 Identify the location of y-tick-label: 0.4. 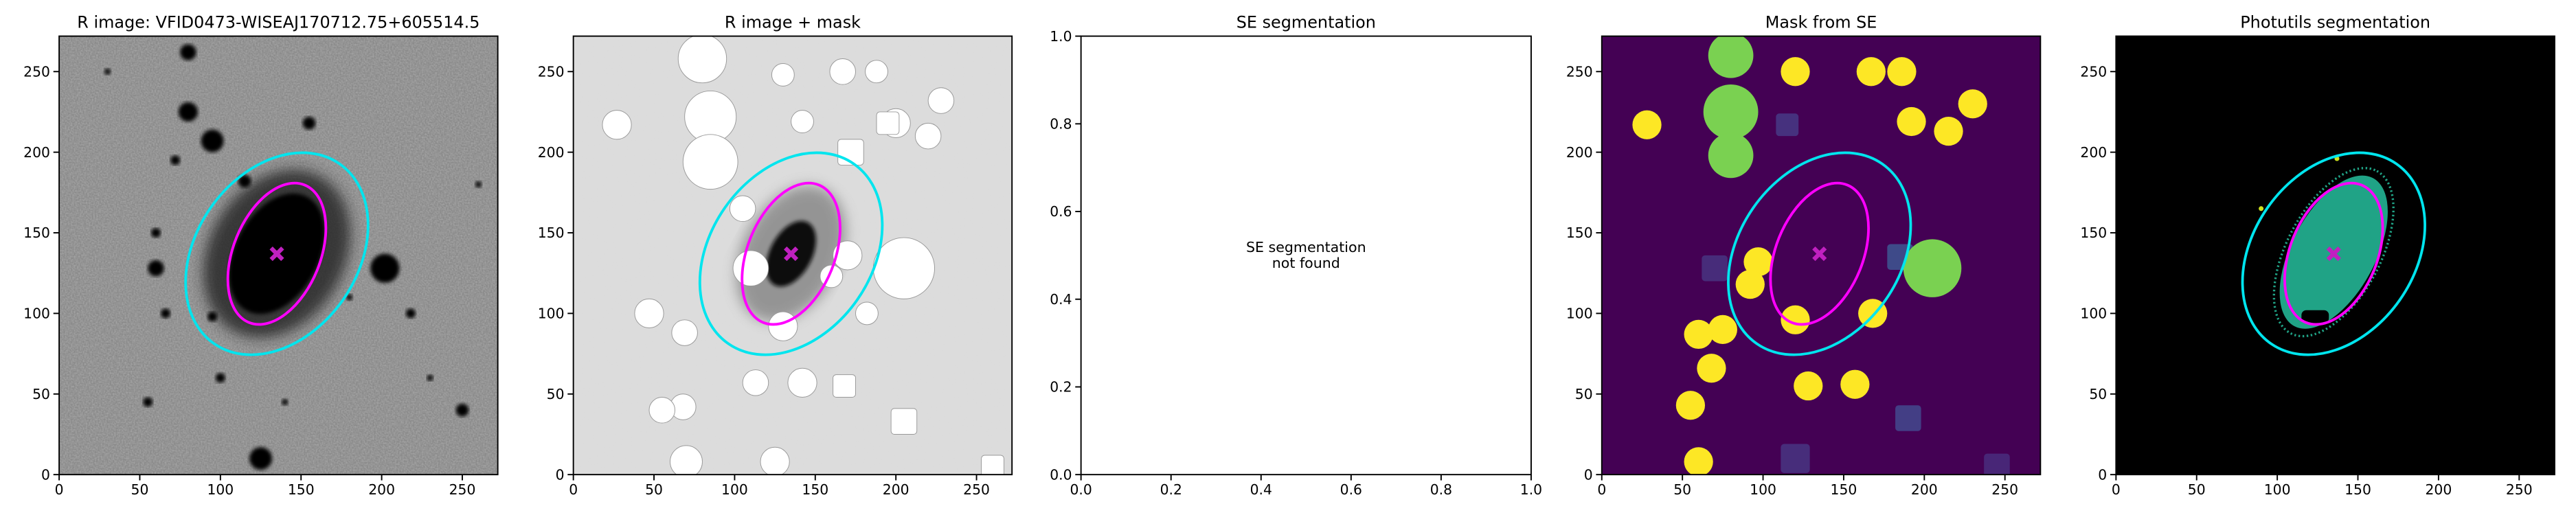
(1061, 299).